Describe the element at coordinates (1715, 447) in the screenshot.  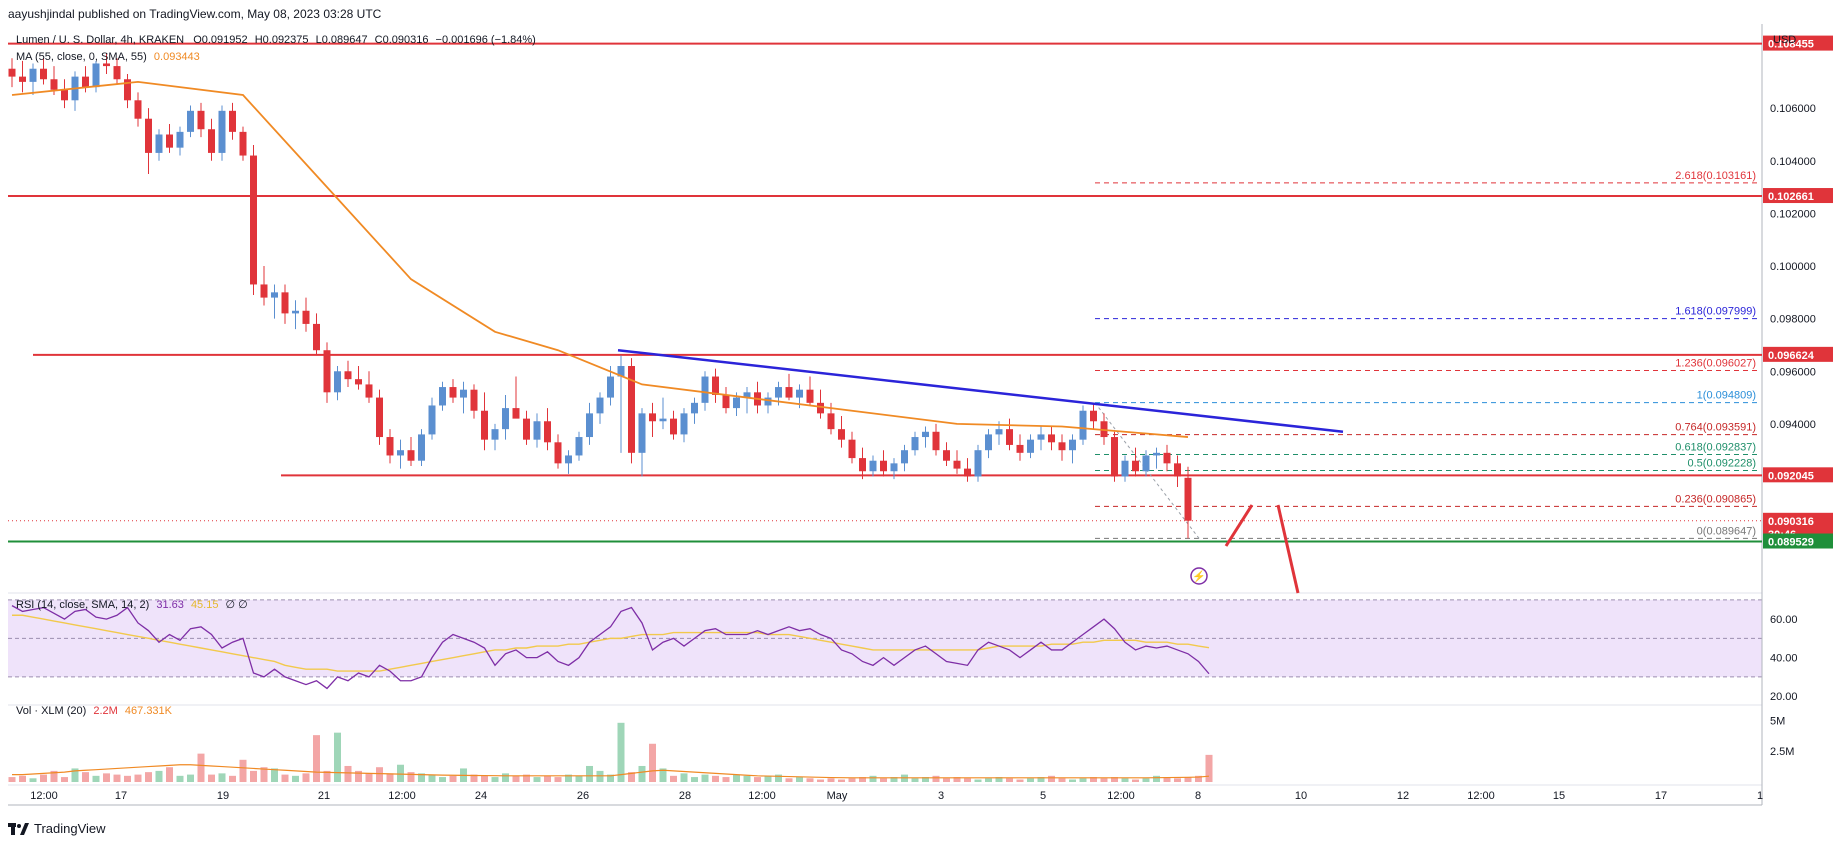
I see `fib-level-label: 0.618(0.092837)` at that location.